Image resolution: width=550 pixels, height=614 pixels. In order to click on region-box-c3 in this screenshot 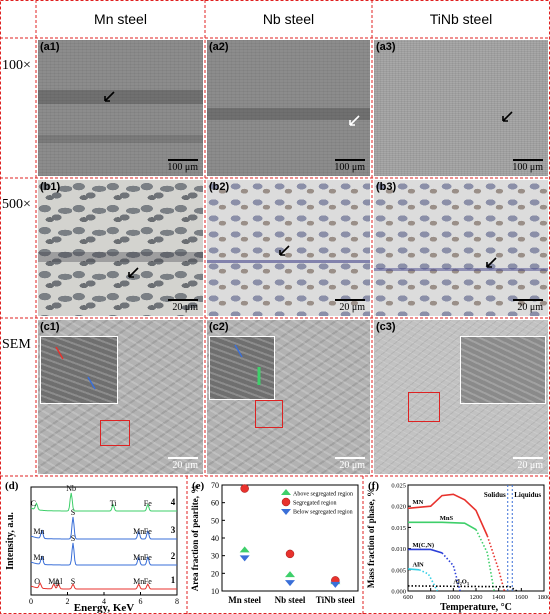, I will do `click(424, 407)`.